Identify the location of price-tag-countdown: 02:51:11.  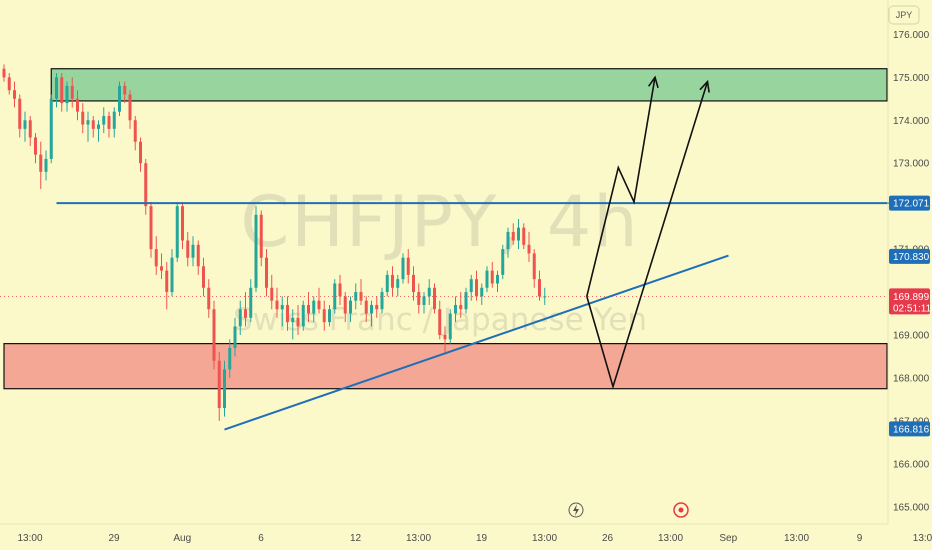
(912, 308).